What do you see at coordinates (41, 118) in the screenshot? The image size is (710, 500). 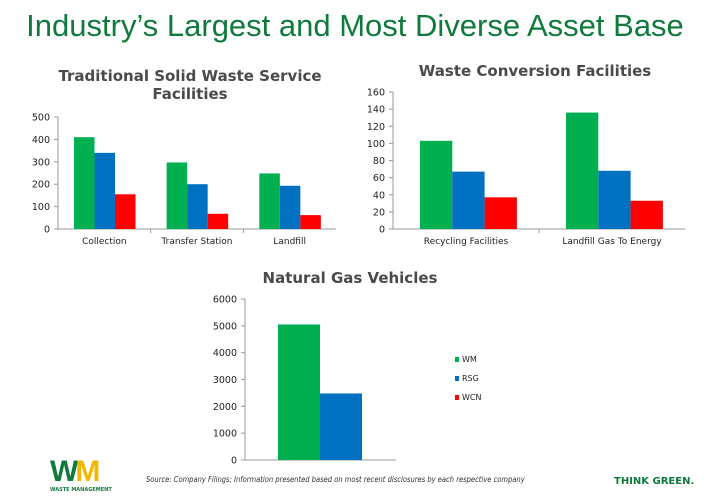 I see `y-tick-label: 500` at bounding box center [41, 118].